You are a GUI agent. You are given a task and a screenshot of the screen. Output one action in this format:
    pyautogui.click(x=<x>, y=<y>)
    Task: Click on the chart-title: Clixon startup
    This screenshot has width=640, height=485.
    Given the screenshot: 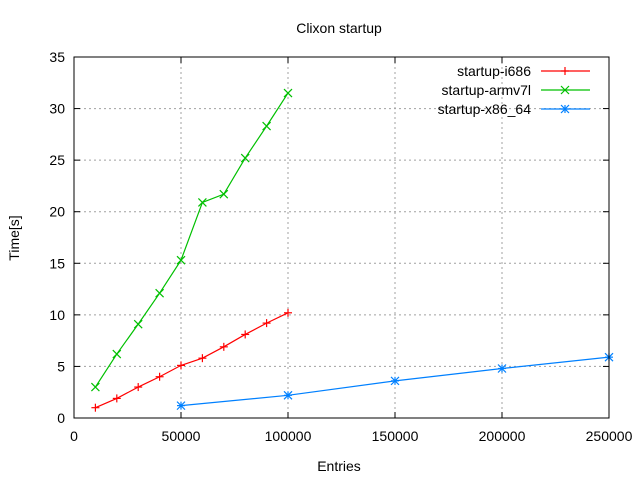 What is the action you would take?
    pyautogui.click(x=339, y=28)
    